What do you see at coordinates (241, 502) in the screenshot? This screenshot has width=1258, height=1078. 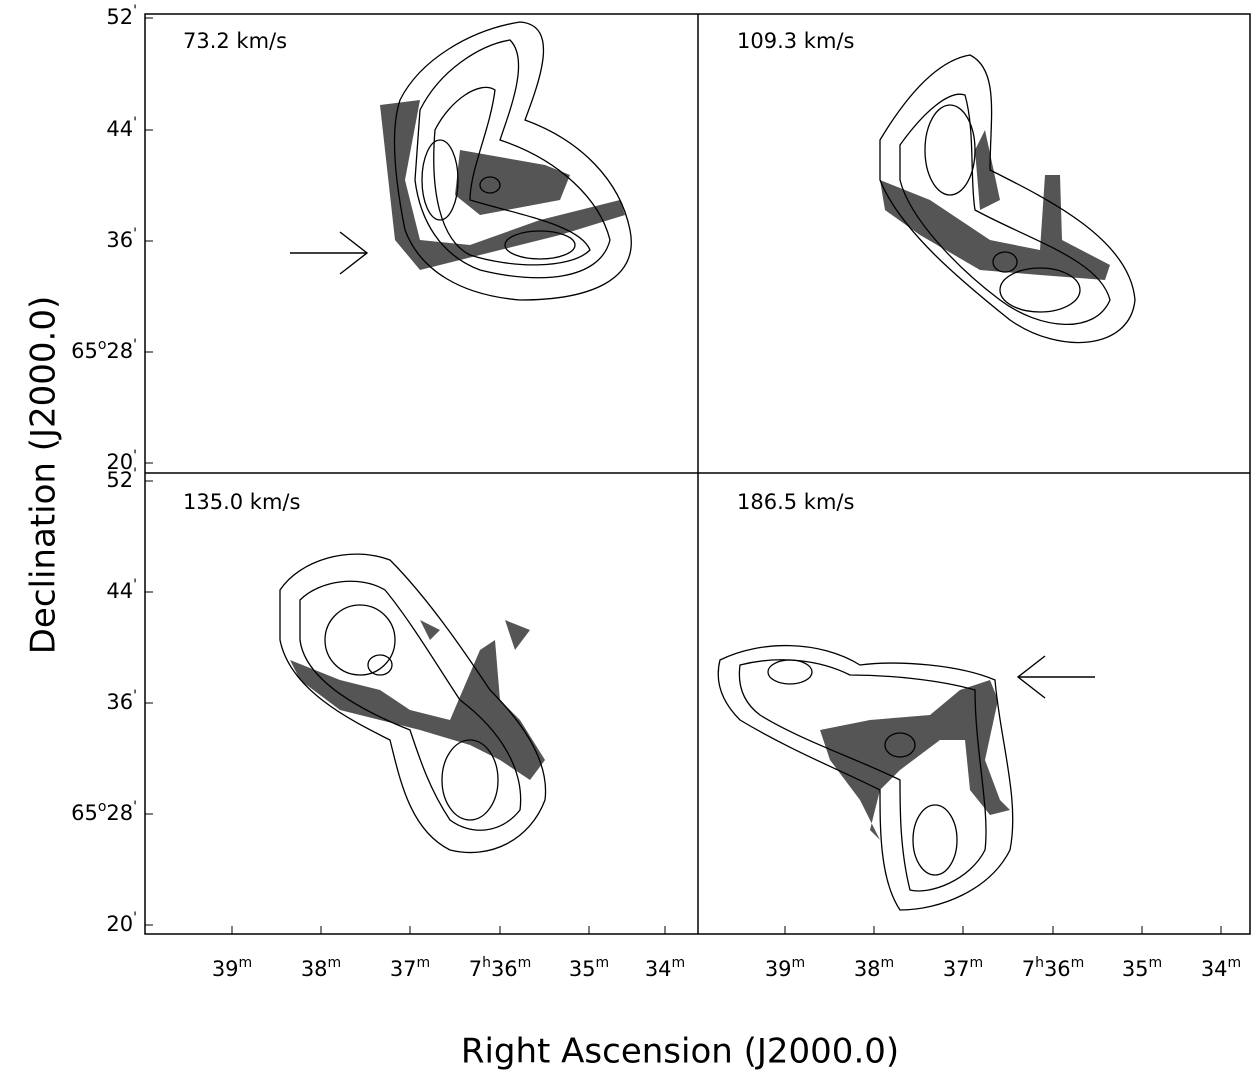 I see `panel-label: 135.0 km/s` at bounding box center [241, 502].